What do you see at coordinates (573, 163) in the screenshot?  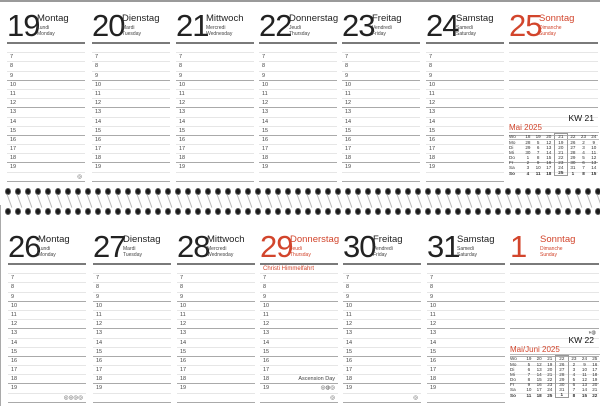 I see `day-cell: 30` at bounding box center [573, 163].